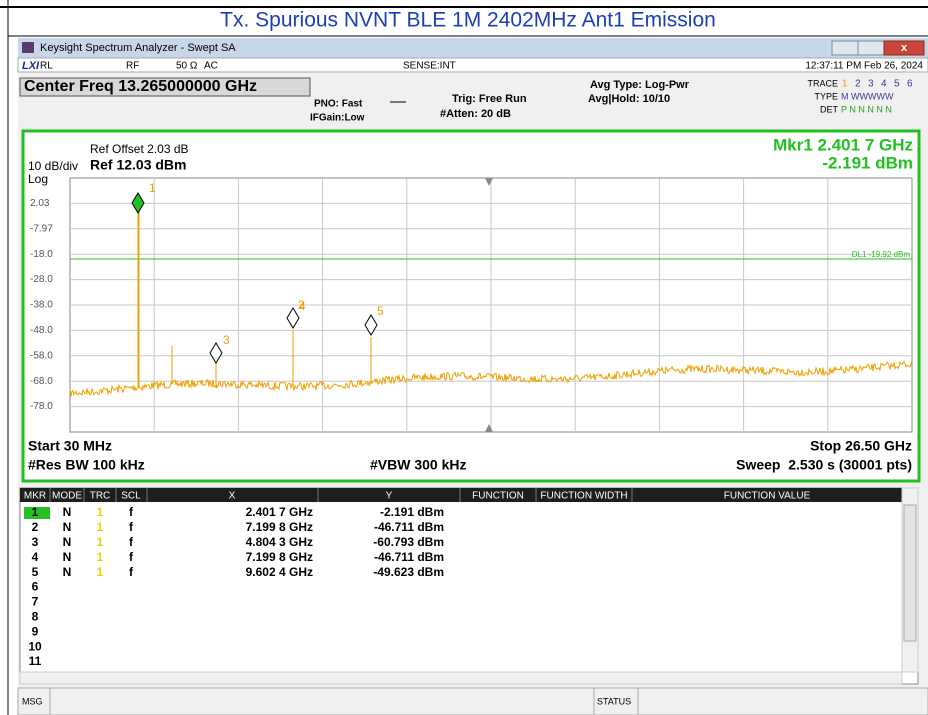 Image resolution: width=928 pixels, height=715 pixels. Describe the element at coordinates (337, 118) in the screenshot. I see `ifgain: IFGain:Low` at that location.